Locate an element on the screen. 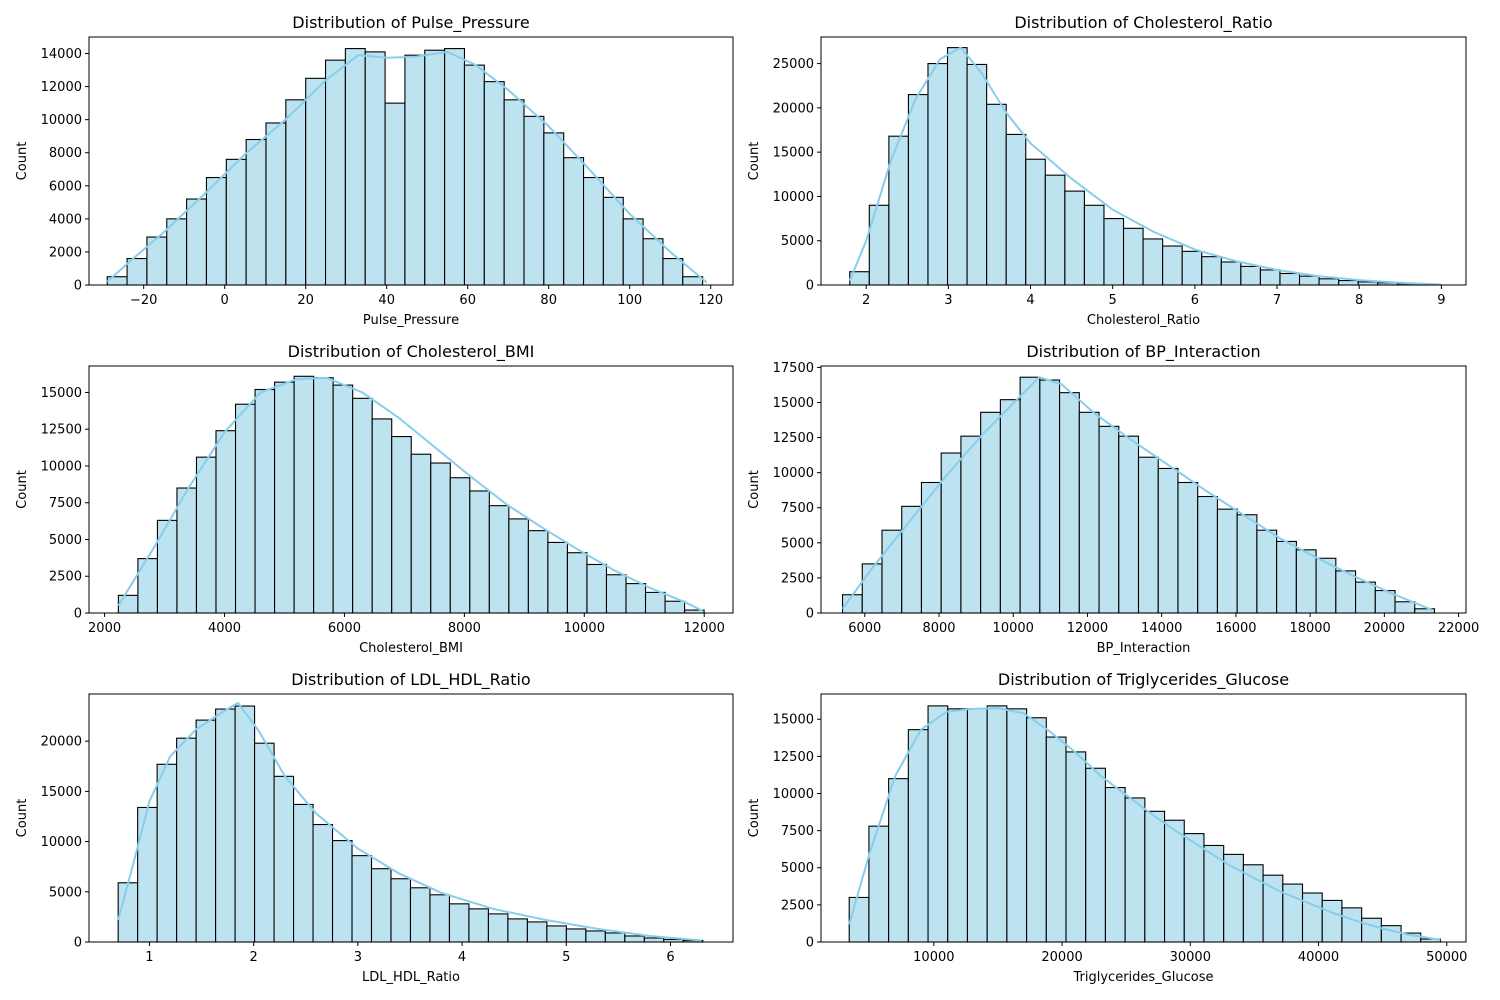 This screenshot has height=1000, width=1500. y-tick-label: 14000 is located at coordinates (61, 54).